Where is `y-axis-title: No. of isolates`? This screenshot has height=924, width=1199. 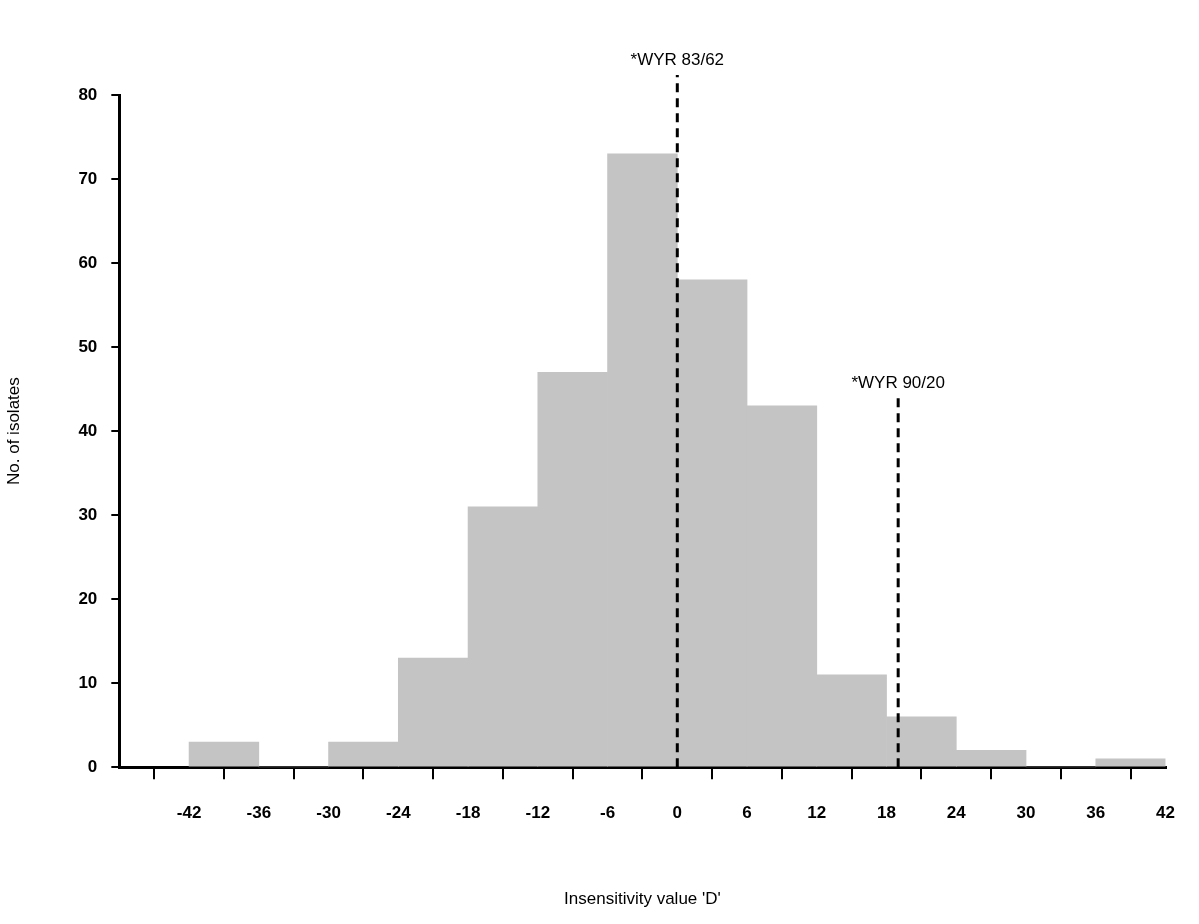 y-axis-title: No. of isolates is located at coordinates (13, 431).